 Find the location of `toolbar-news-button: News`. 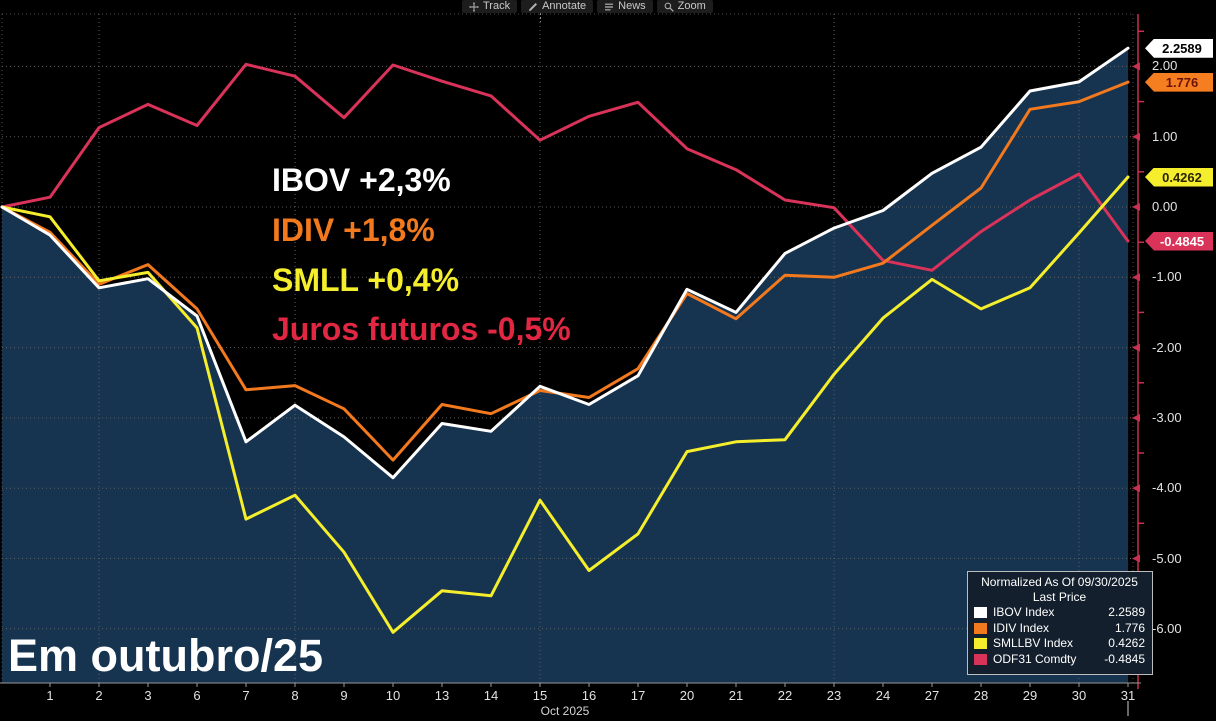

toolbar-news-button: News is located at coordinates (625, 6).